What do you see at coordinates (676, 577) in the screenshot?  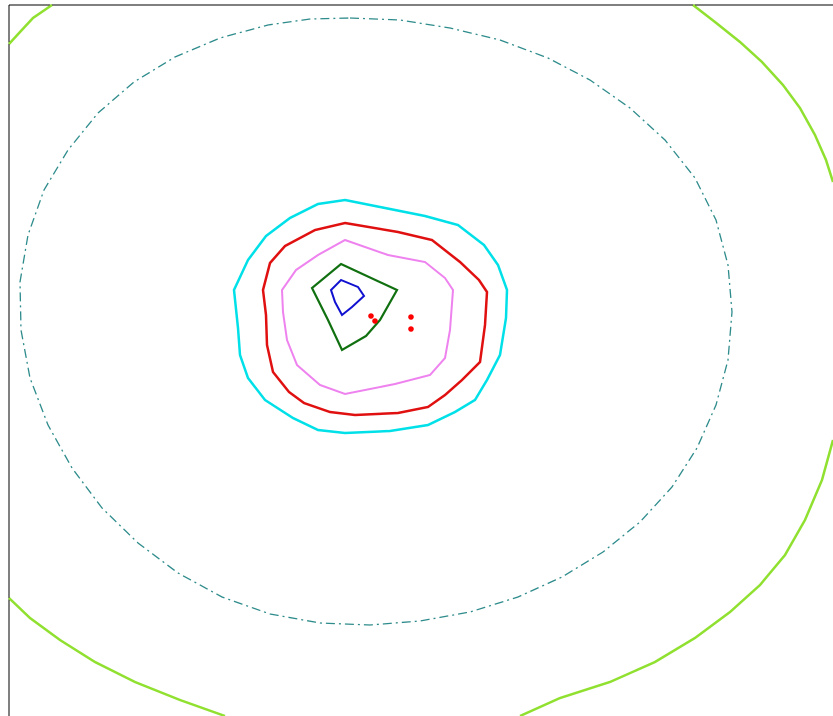 I see `contour-outer-bottomright` at bounding box center [676, 577].